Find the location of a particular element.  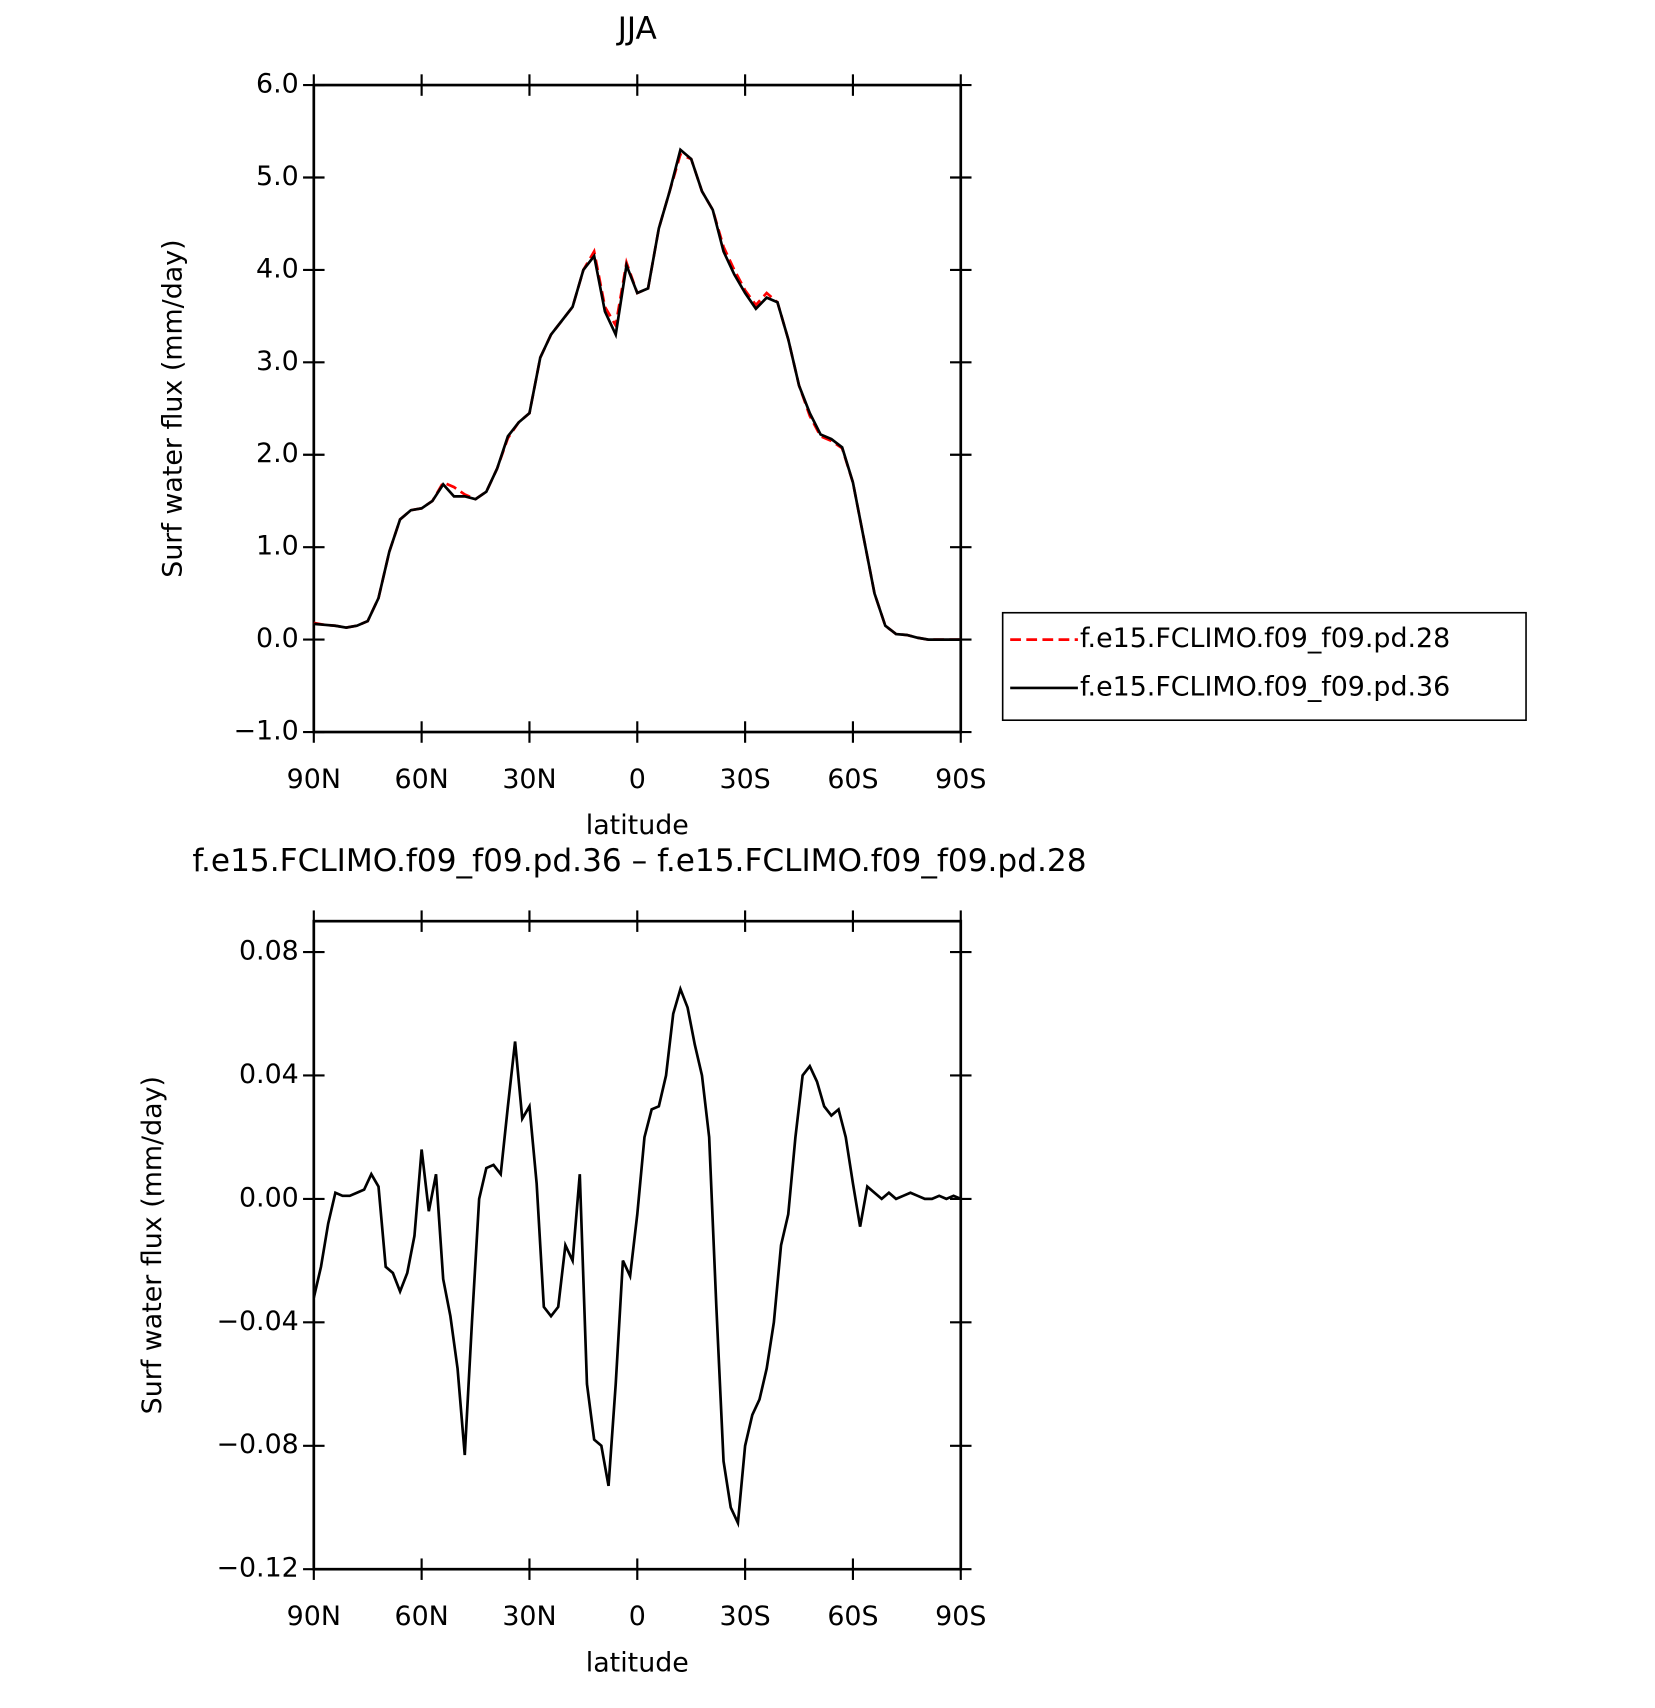

y-tick-label: 0.0 is located at coordinates (277, 638).